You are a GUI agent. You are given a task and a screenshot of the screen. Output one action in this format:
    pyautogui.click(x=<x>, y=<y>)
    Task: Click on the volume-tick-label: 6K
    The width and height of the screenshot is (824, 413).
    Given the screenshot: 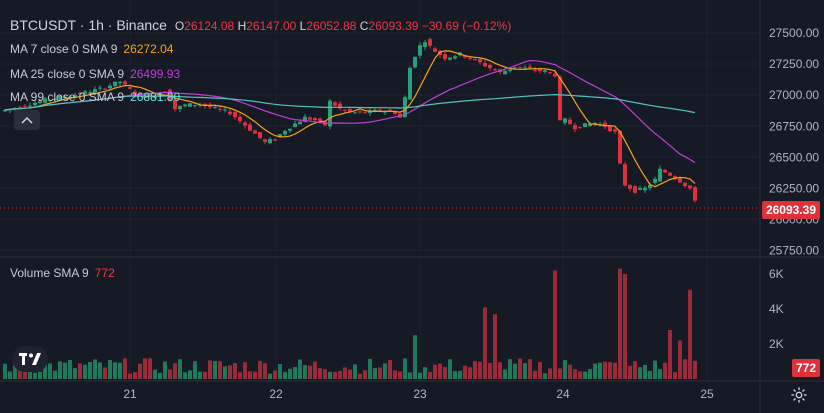 What is the action you would take?
    pyautogui.click(x=776, y=274)
    